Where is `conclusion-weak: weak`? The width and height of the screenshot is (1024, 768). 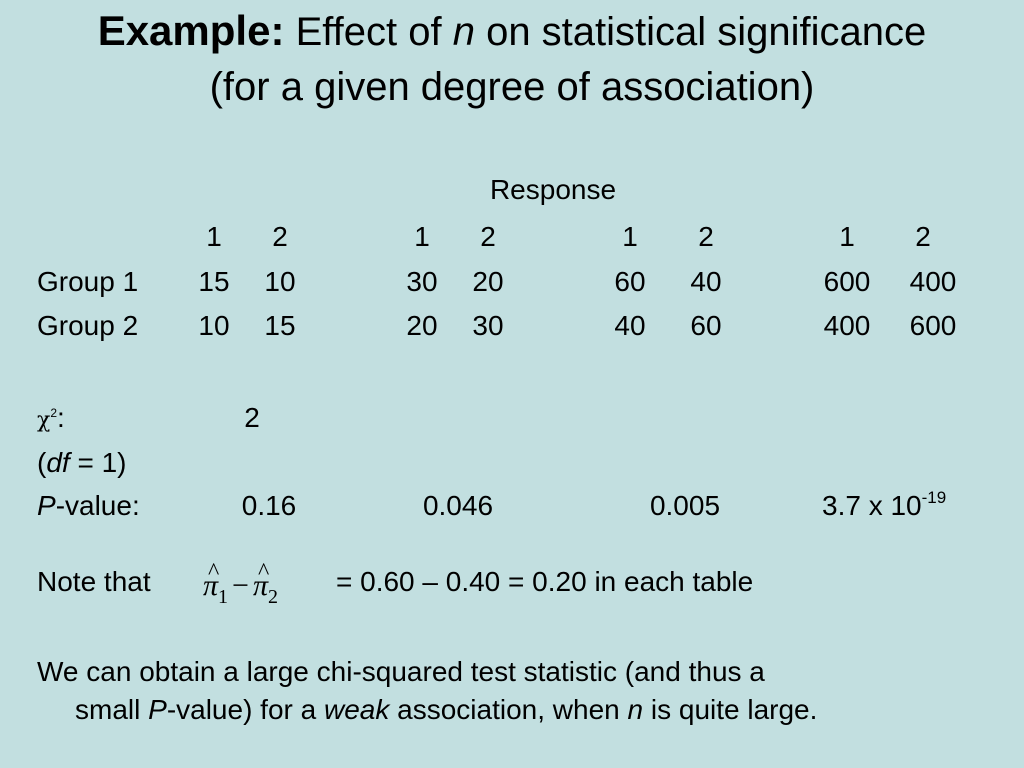 conclusion-weak: weak is located at coordinates (356, 709).